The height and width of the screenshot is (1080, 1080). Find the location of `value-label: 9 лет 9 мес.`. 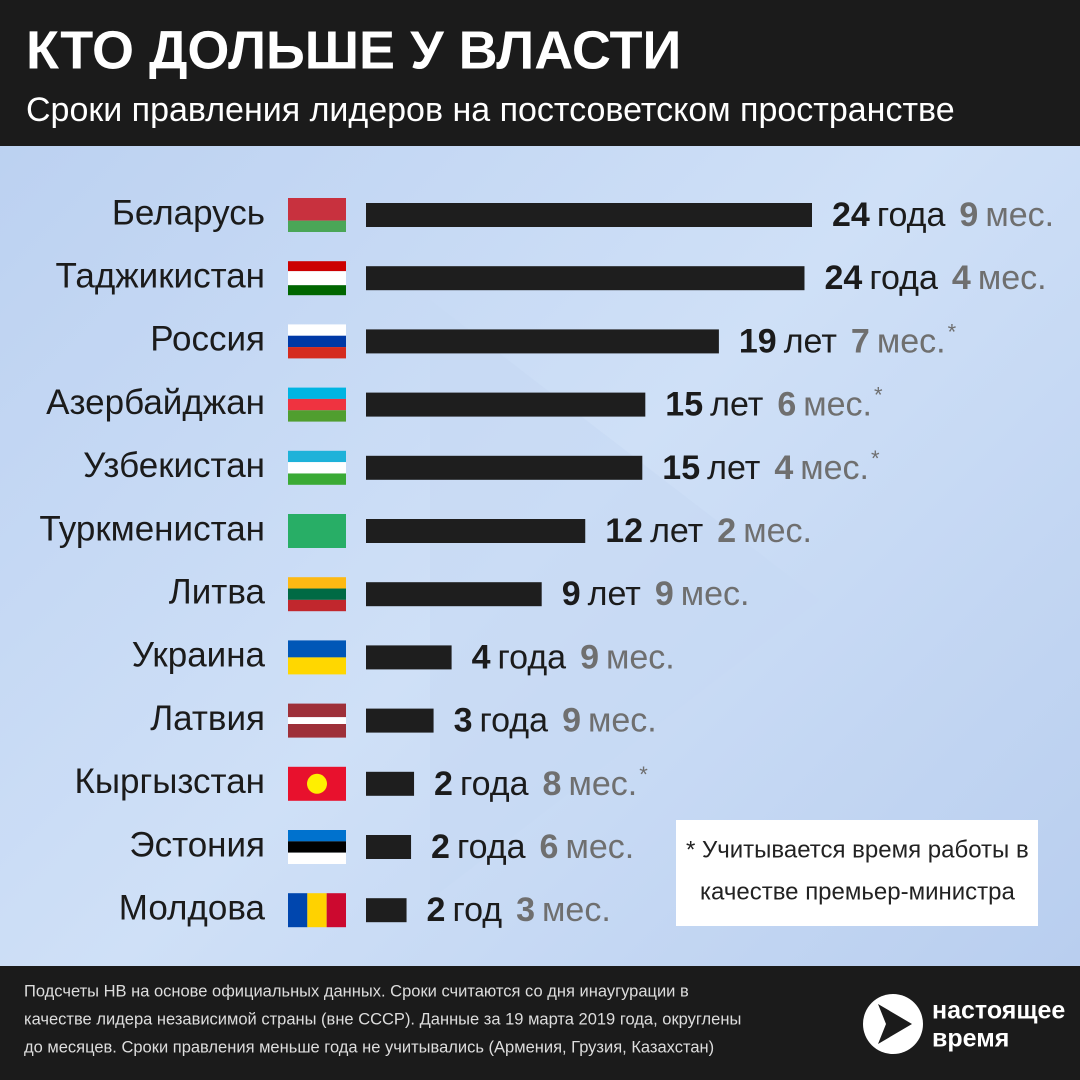

value-label: 9 лет 9 мес. is located at coordinates (656, 594).